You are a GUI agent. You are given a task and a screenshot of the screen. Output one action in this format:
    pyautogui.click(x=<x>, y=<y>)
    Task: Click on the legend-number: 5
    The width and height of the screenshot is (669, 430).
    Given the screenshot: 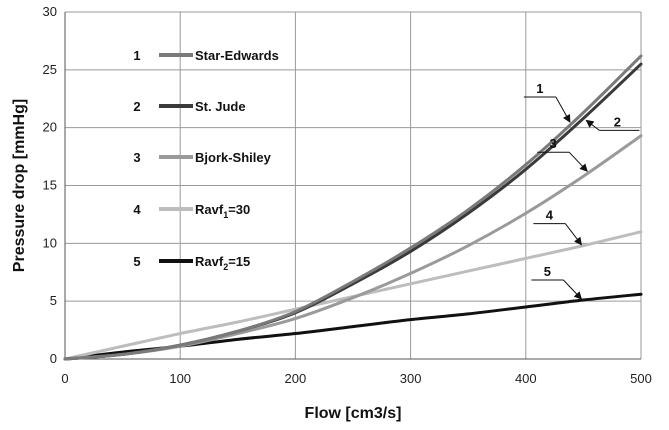 What is the action you would take?
    pyautogui.click(x=136, y=261)
    